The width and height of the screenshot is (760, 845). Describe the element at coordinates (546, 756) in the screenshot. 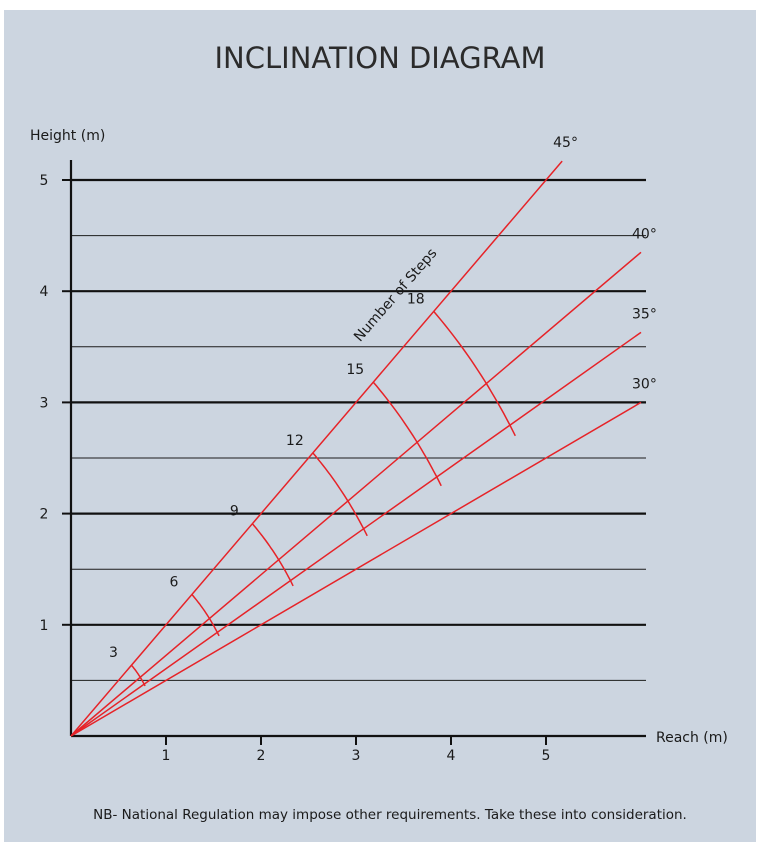

I see `x-tick-label: 5` at that location.